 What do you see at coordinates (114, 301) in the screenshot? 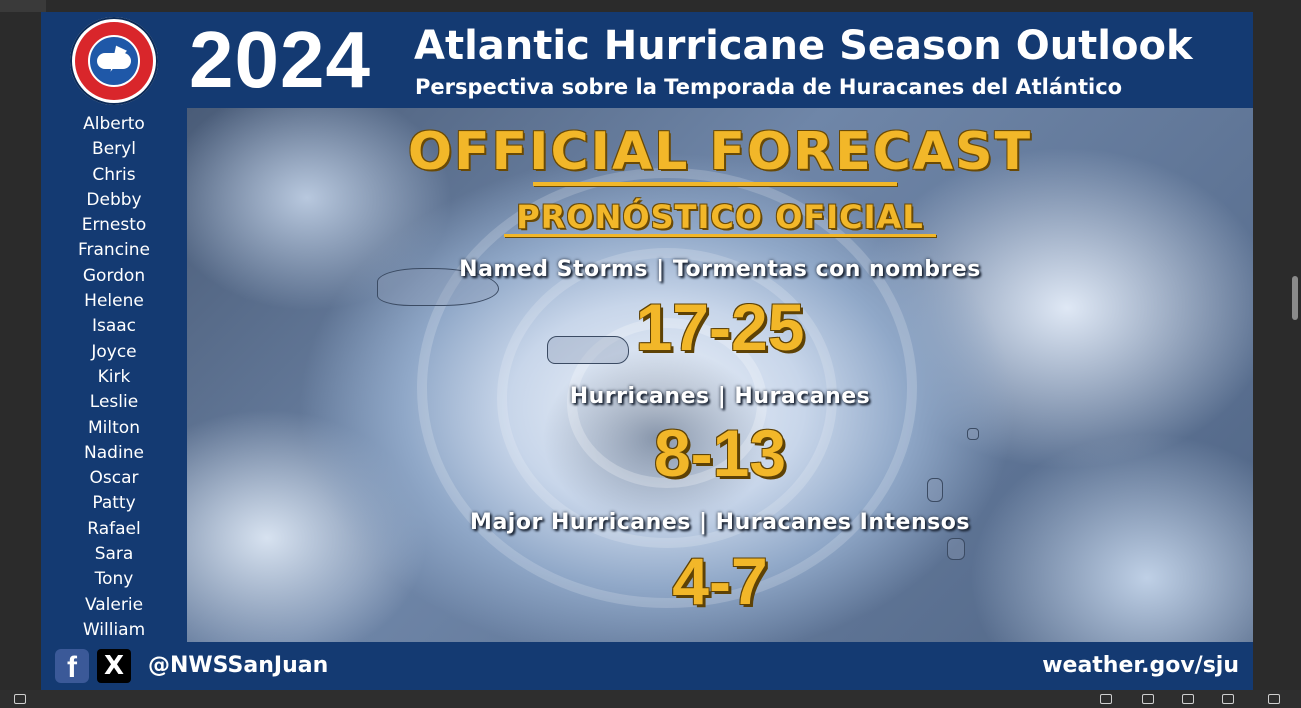
I see `storm-name: Helene` at bounding box center [114, 301].